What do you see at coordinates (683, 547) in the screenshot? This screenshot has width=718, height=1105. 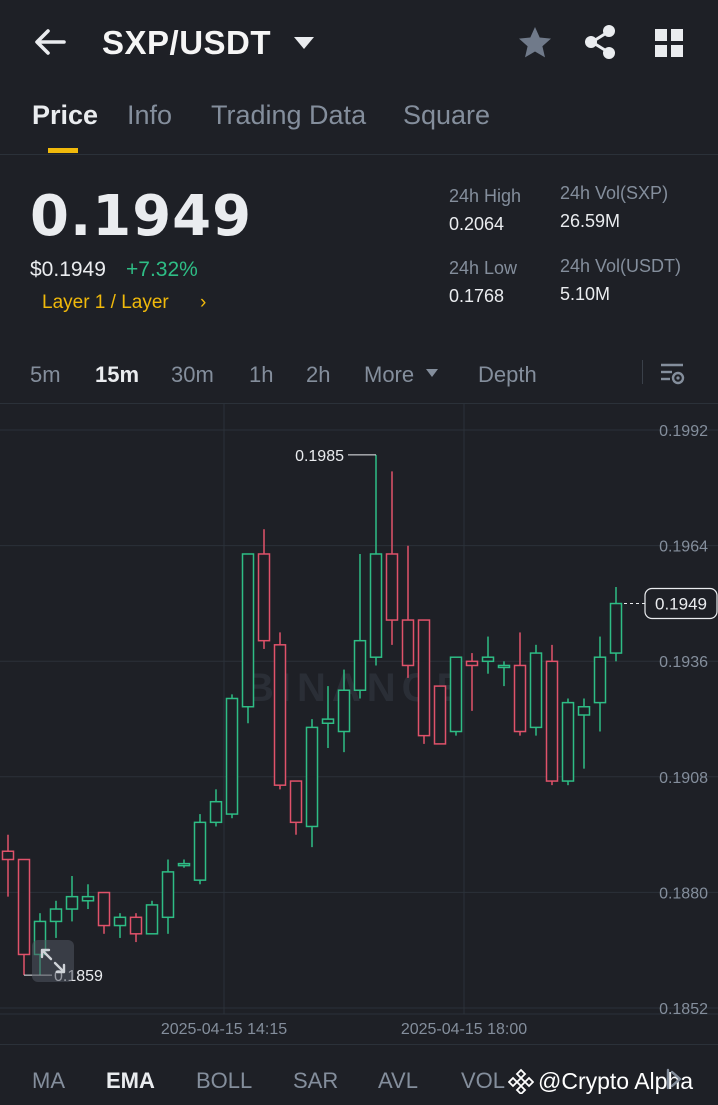 I see `y-axis-tick-label: 0.1964` at bounding box center [683, 547].